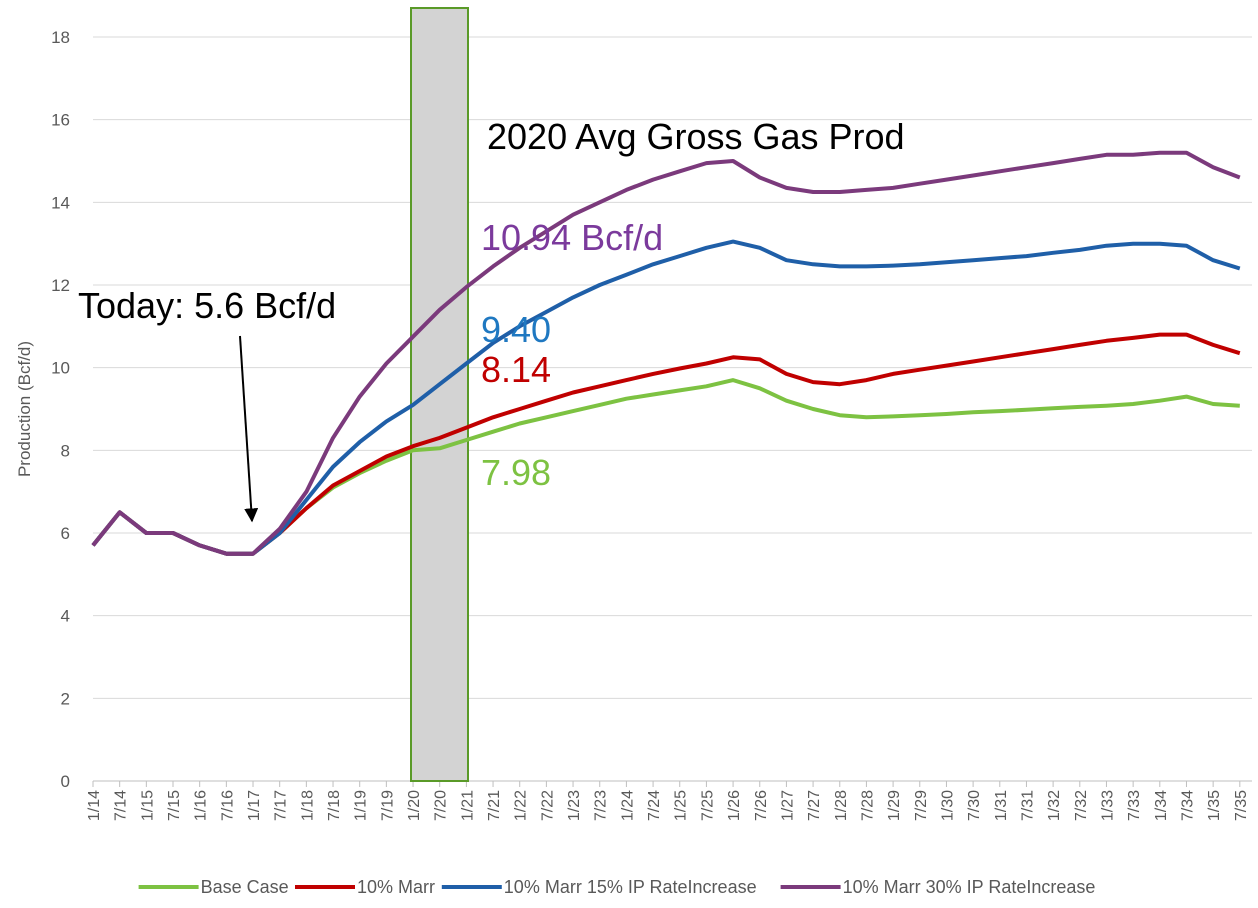  What do you see at coordinates (60, 368) in the screenshot?
I see `y-tick-label: 10` at bounding box center [60, 368].